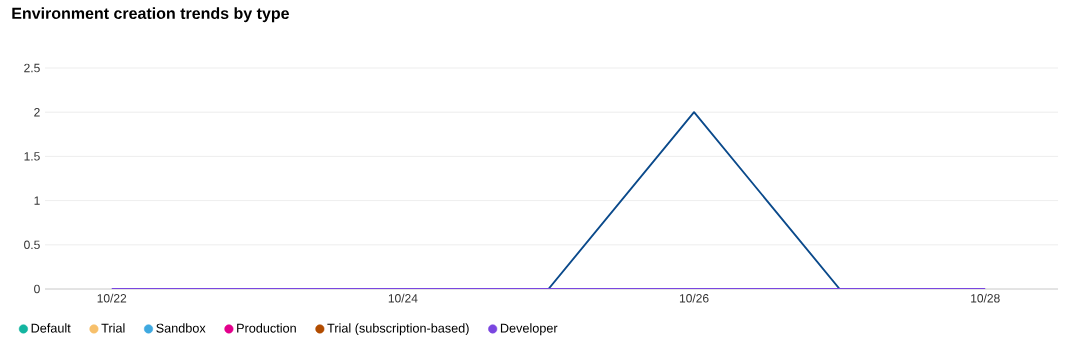  What do you see at coordinates (266, 328) in the screenshot?
I see `legend-label: Production` at bounding box center [266, 328].